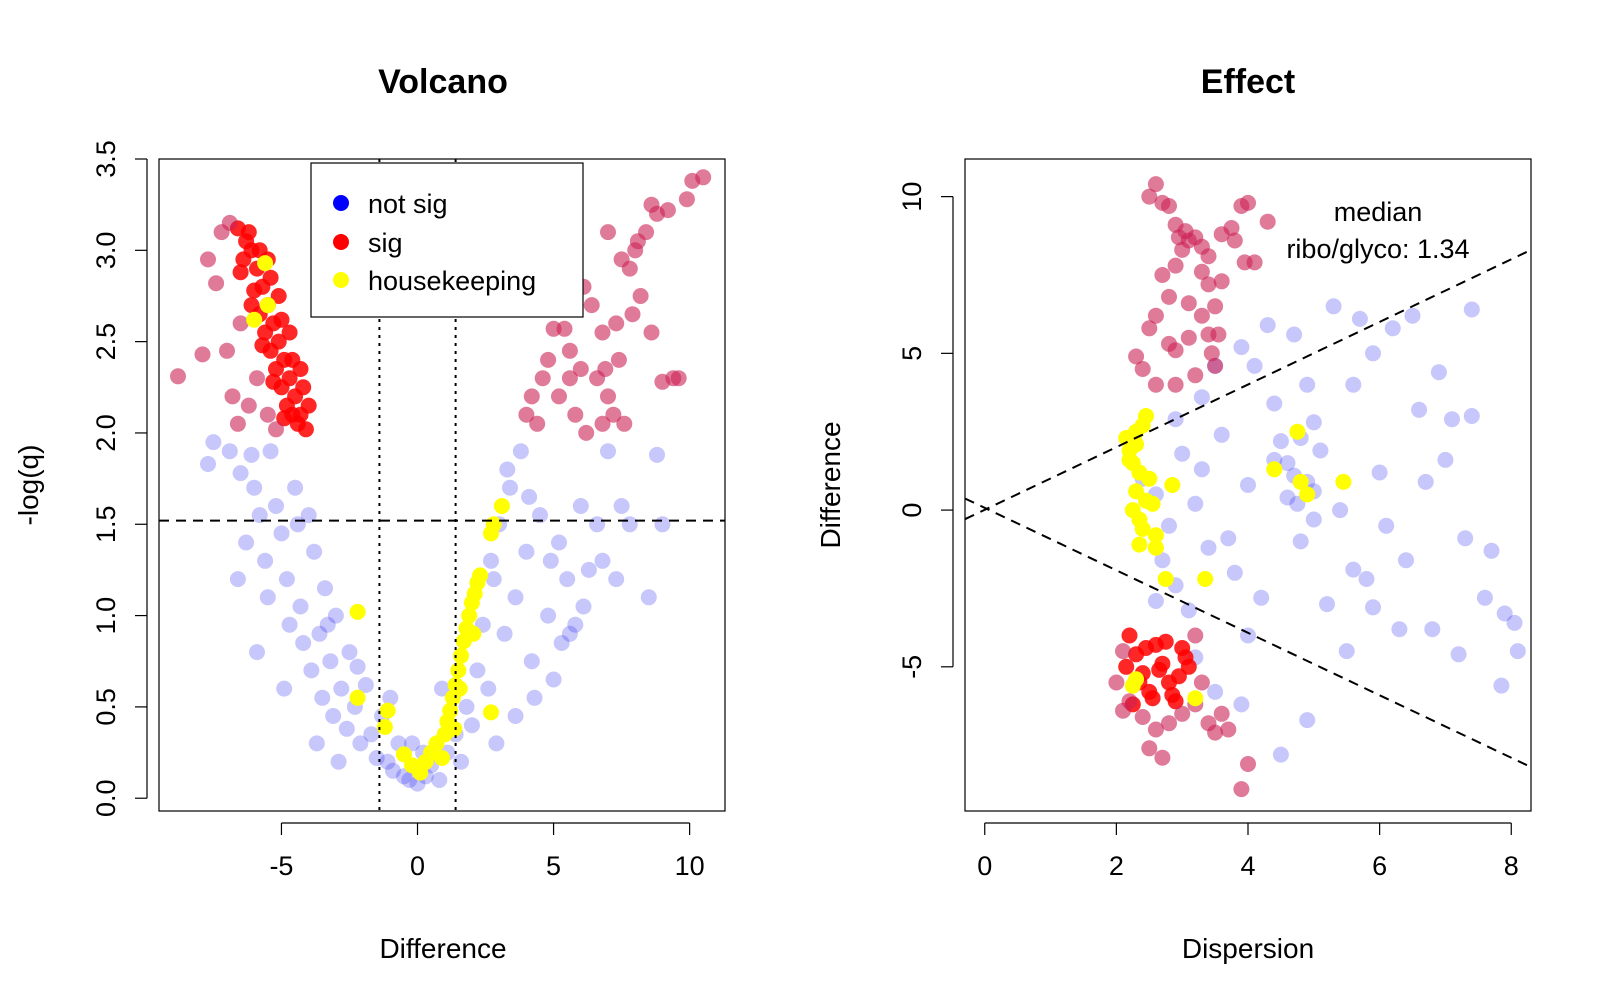  I want to click on effect-point-sig, so click(1185, 657).